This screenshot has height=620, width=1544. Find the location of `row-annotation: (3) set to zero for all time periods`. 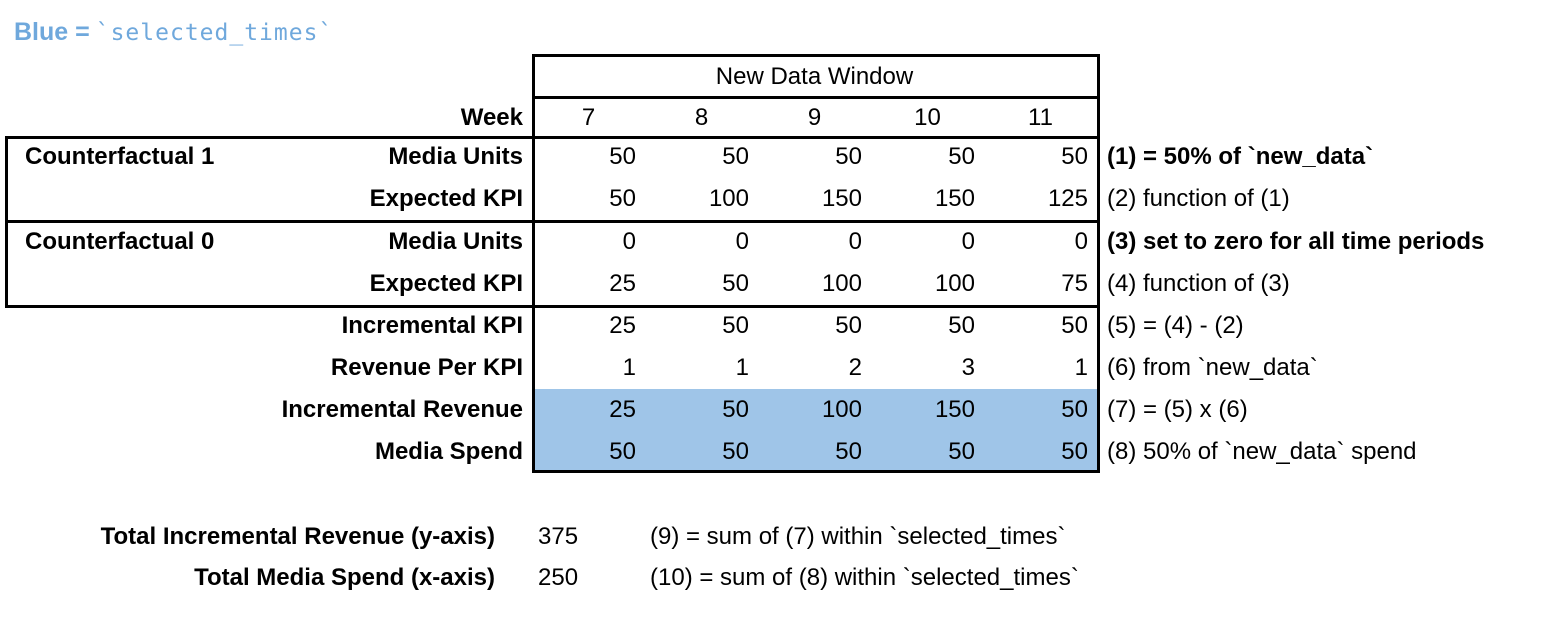

row-annotation: (3) set to zero for all time periods is located at coordinates (1296, 241).